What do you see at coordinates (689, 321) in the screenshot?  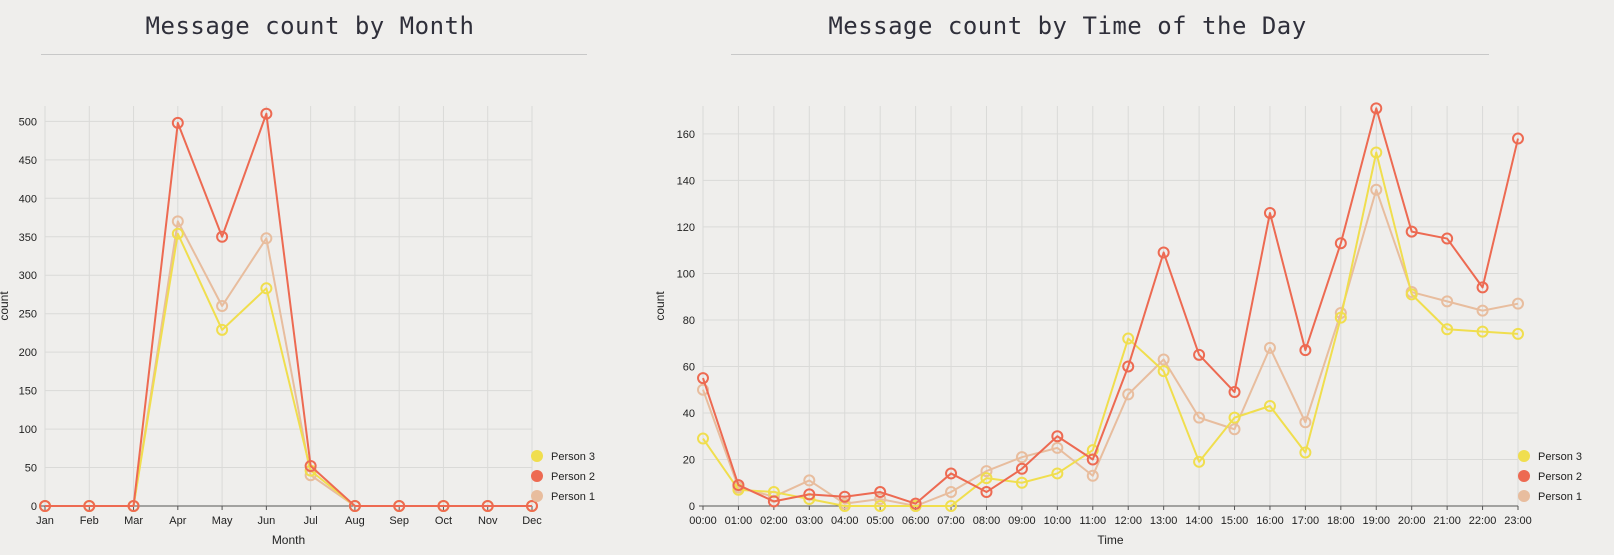 I see `y-tick-label: 80` at bounding box center [689, 321].